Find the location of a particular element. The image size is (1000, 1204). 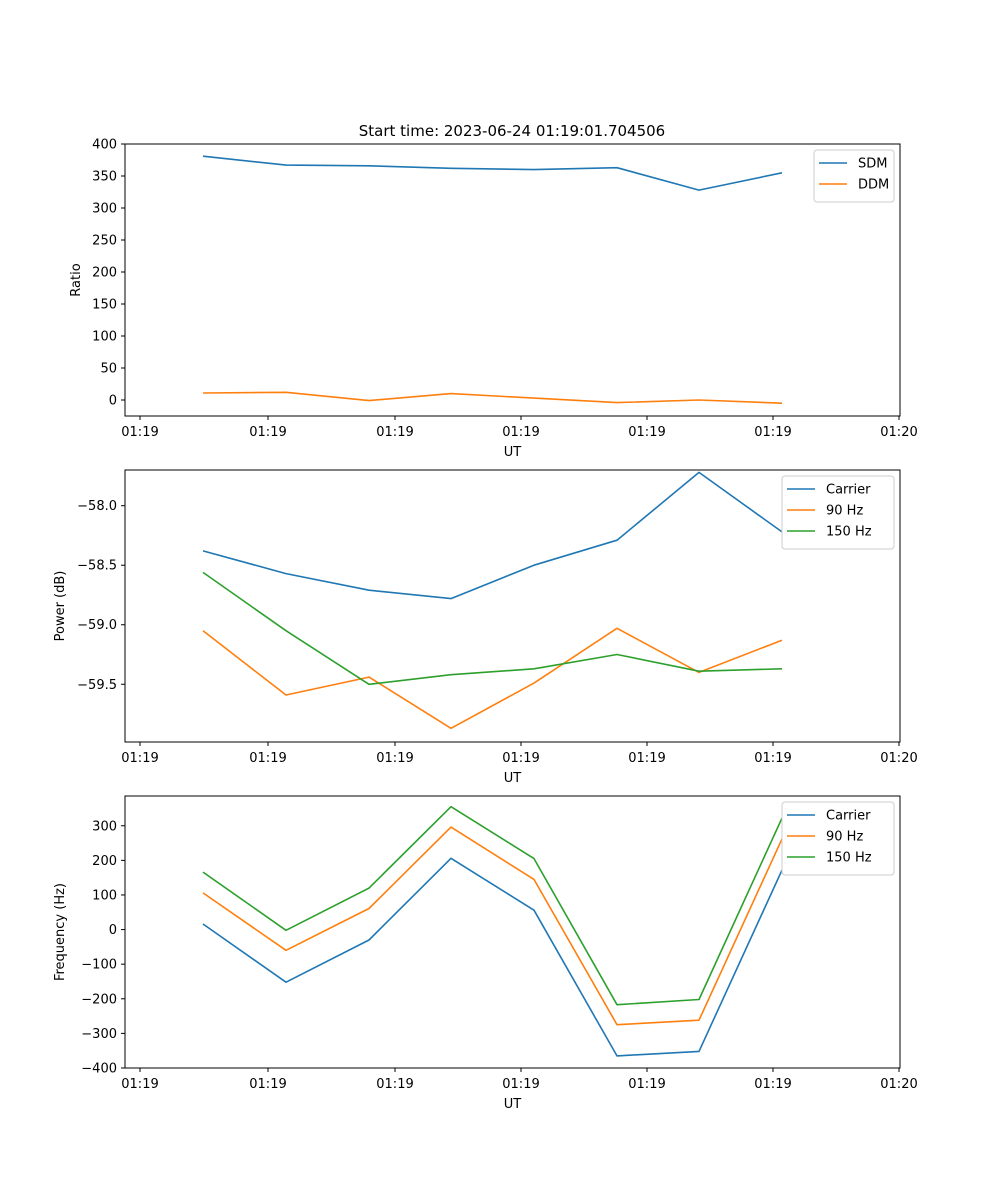

series-line-ddm is located at coordinates (492, 397).